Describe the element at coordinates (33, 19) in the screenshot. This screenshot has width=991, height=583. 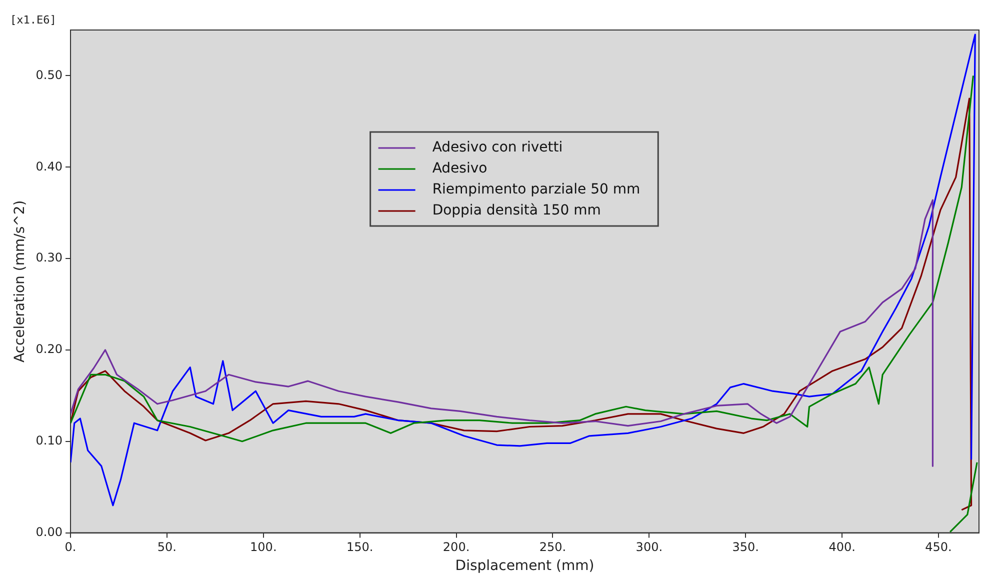
I see `text: [x1.E6]` at that location.